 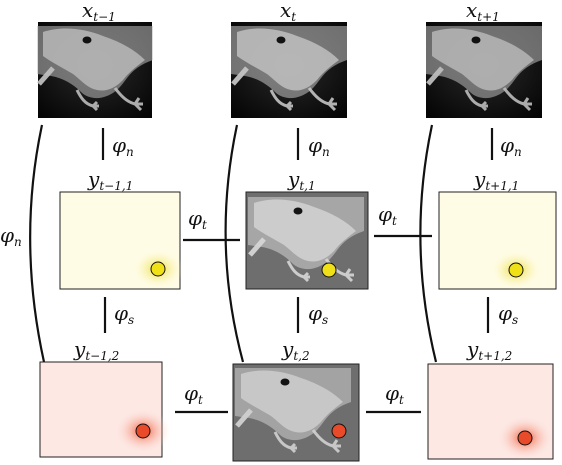 What do you see at coordinates (288, 12) in the screenshot?
I see `label-x-cur: xt` at bounding box center [288, 12].